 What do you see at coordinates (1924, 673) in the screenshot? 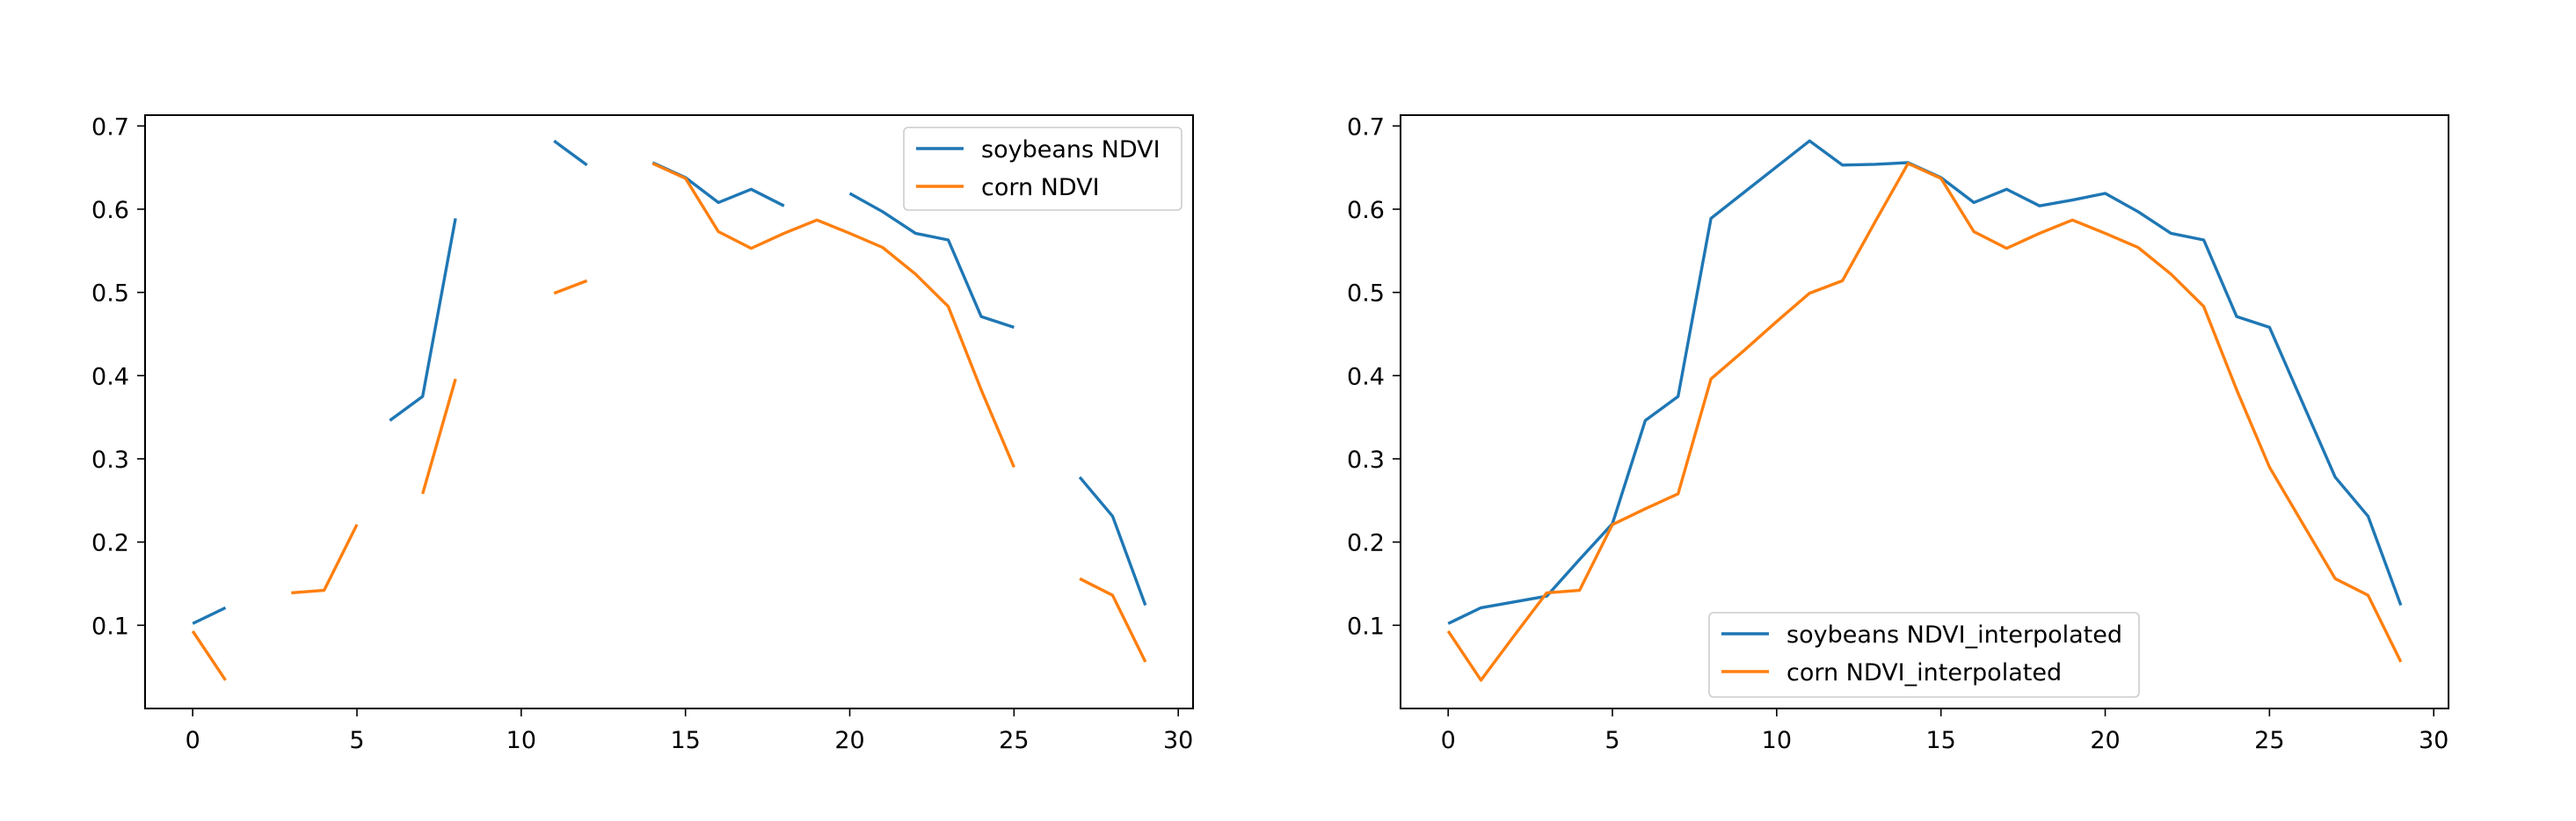
I see `legend-label: corn NDVI_interpolated` at bounding box center [1924, 673].